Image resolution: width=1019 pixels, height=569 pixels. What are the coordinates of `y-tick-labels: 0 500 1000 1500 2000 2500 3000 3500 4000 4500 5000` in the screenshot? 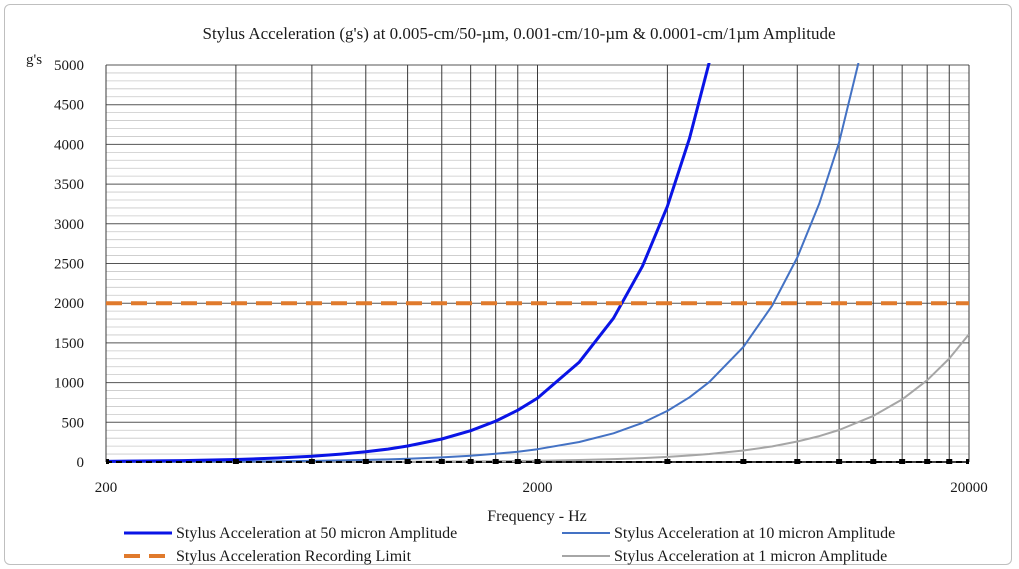 It's located at (69, 264).